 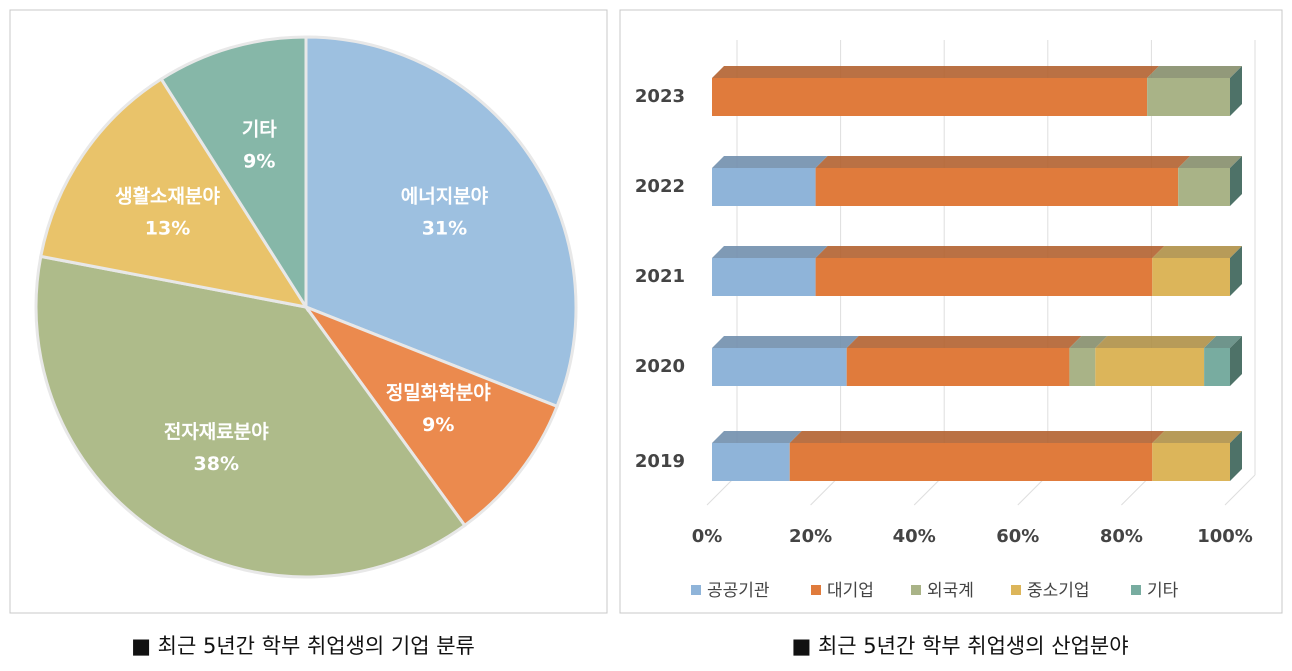 I want to click on y-tick-label: 2021, so click(x=660, y=276).